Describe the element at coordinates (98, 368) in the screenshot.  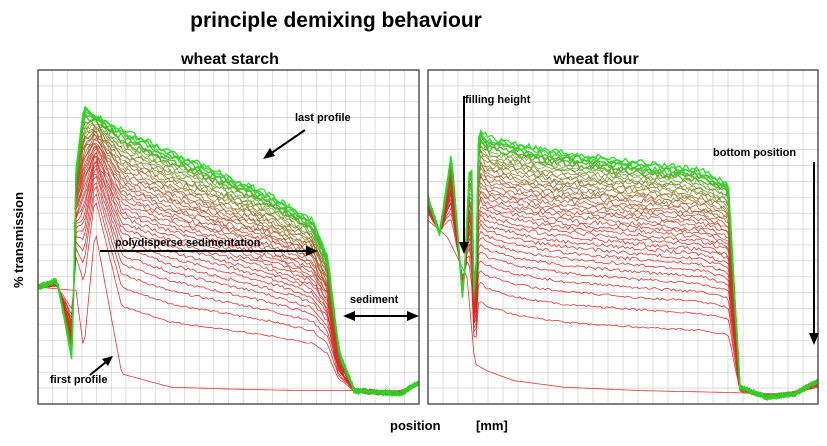
I see `arrow-first-profile` at that location.